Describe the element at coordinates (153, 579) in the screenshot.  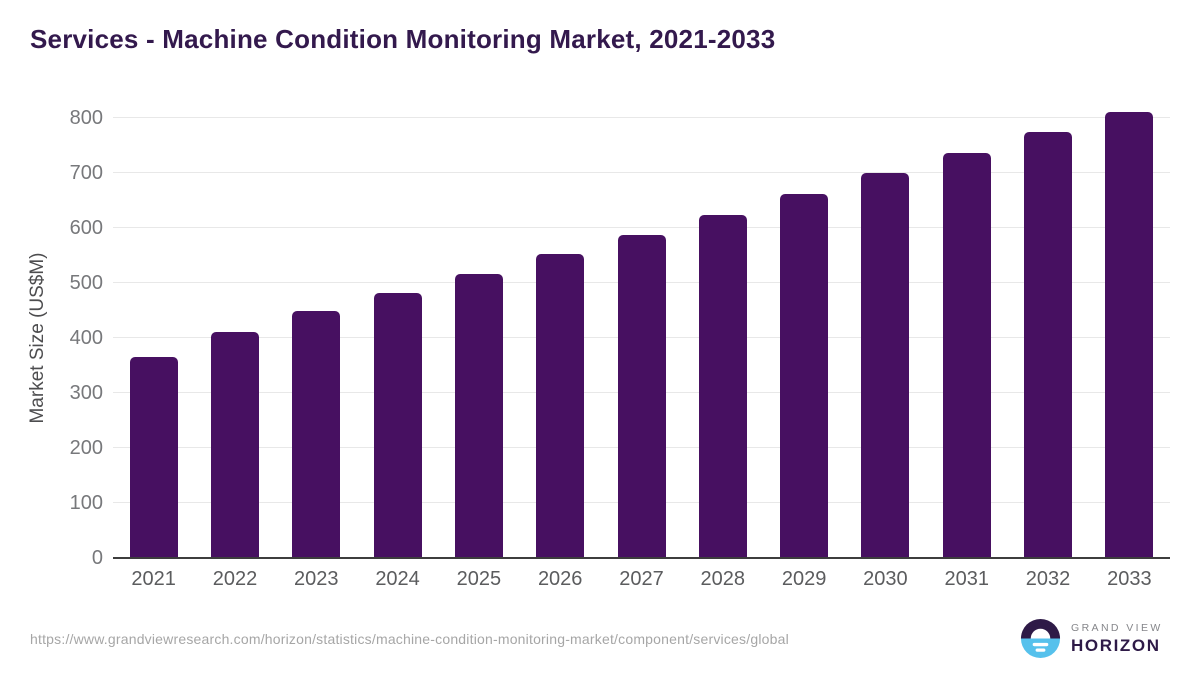
I see `x-label-2021: 2021` at that location.